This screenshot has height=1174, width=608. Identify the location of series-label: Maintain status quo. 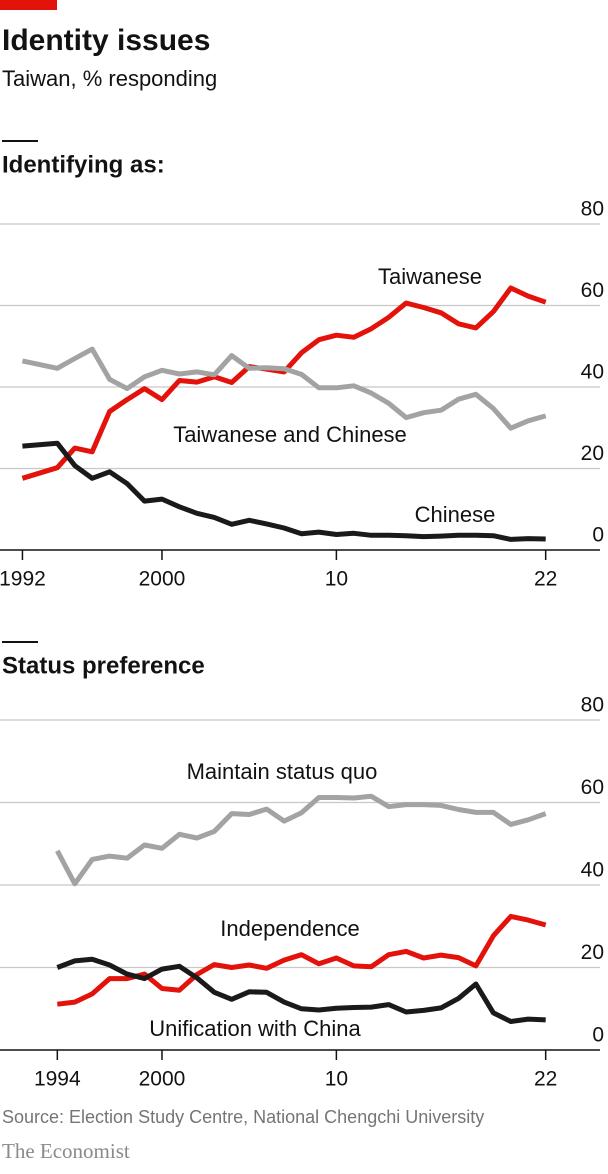
(282, 771).